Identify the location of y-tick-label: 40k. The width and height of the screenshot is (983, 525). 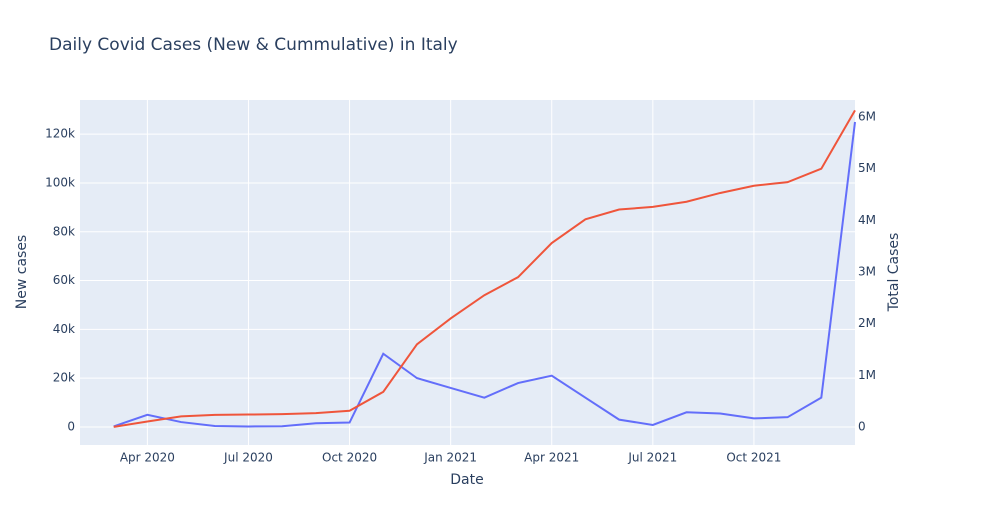
(64, 329).